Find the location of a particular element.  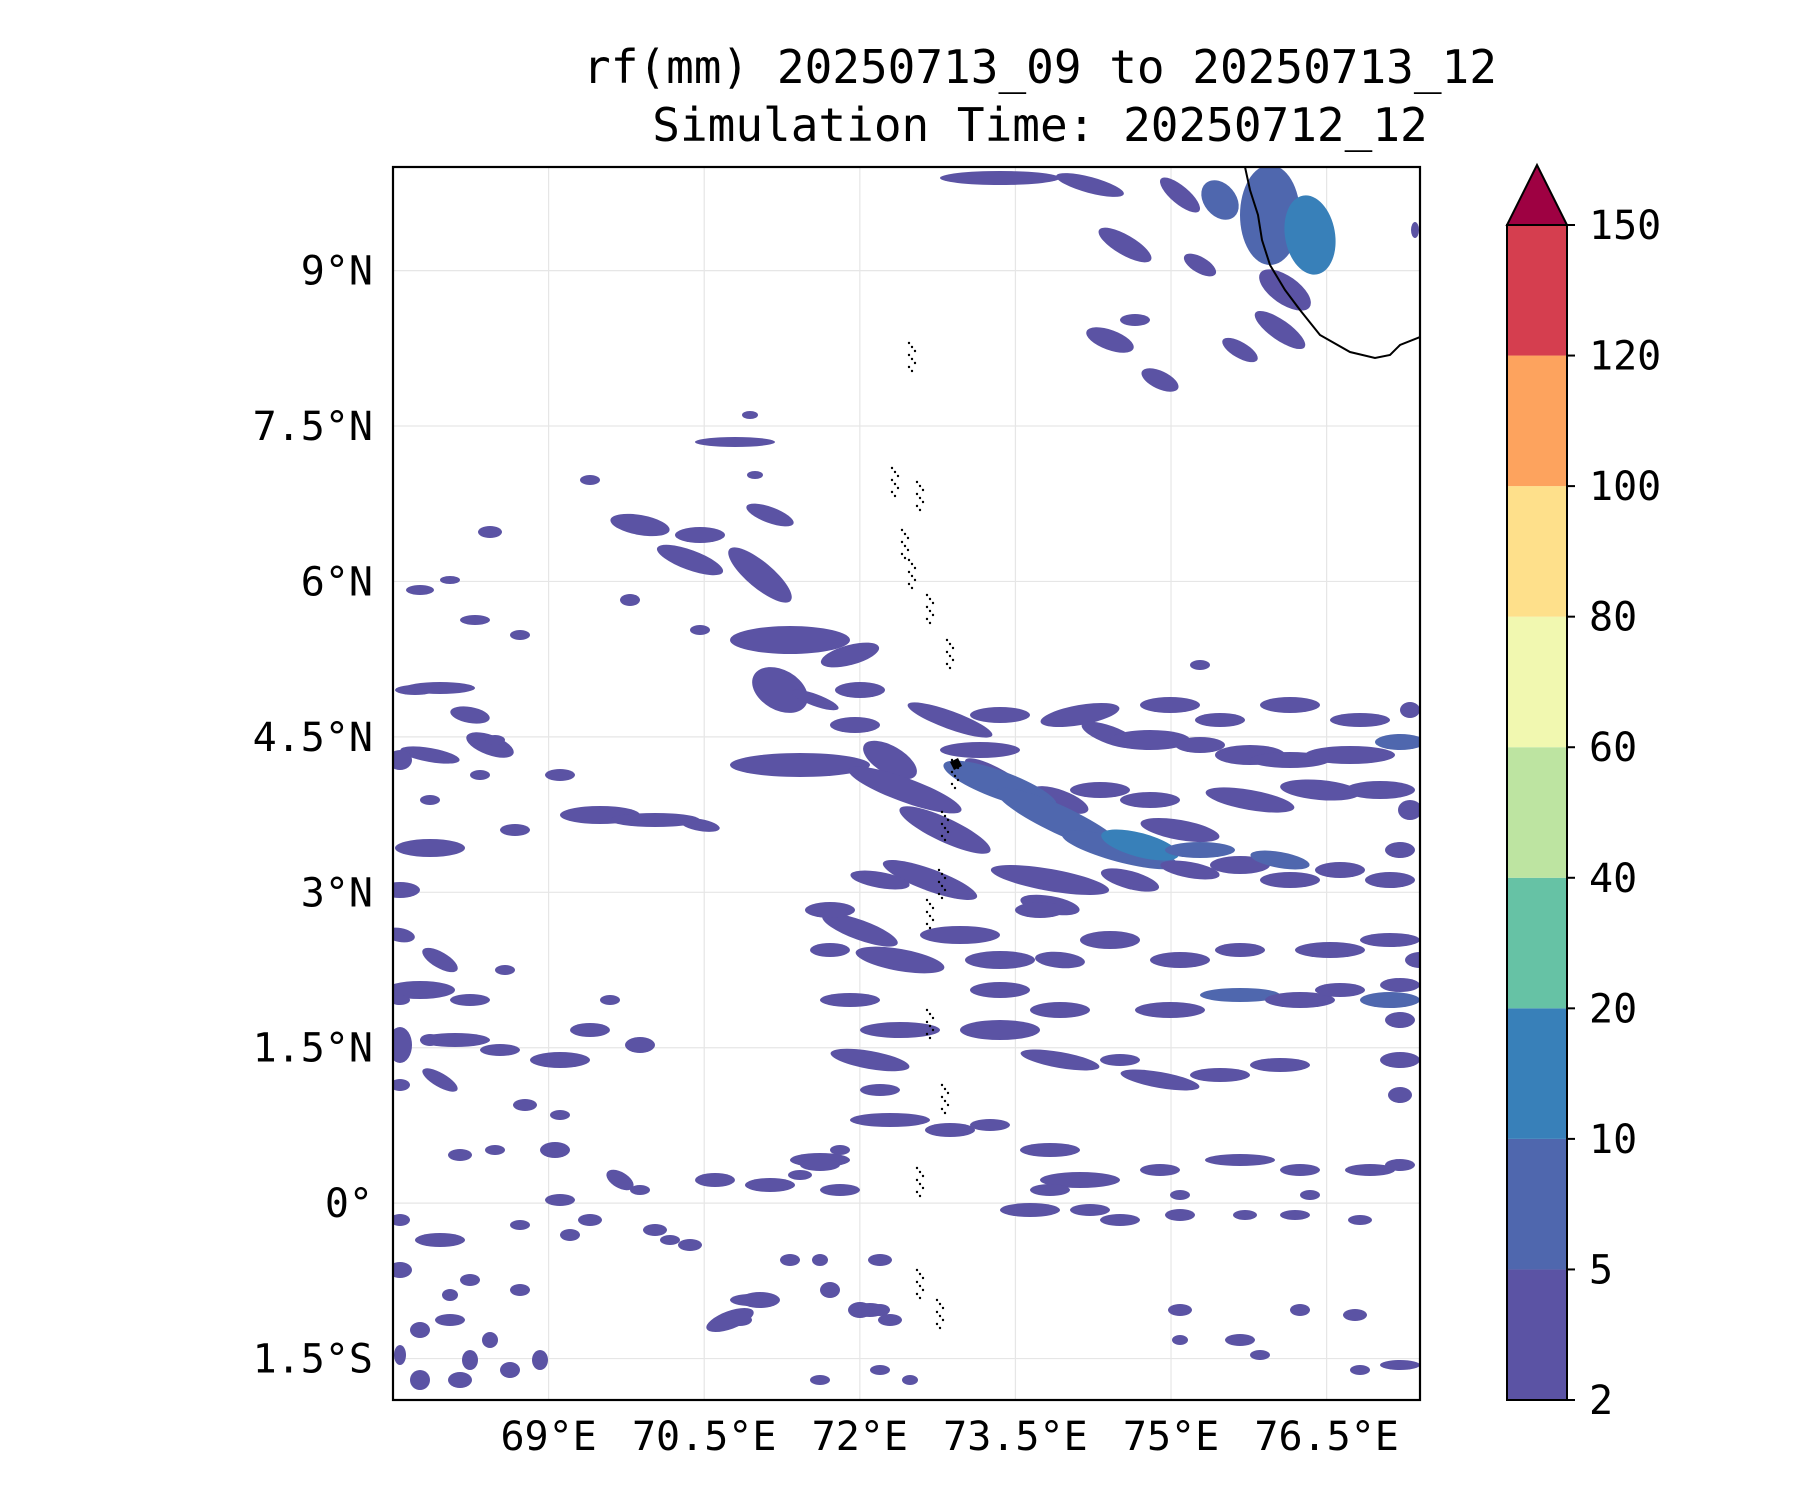

lat-tick-label: 0° is located at coordinates (349, 1204).